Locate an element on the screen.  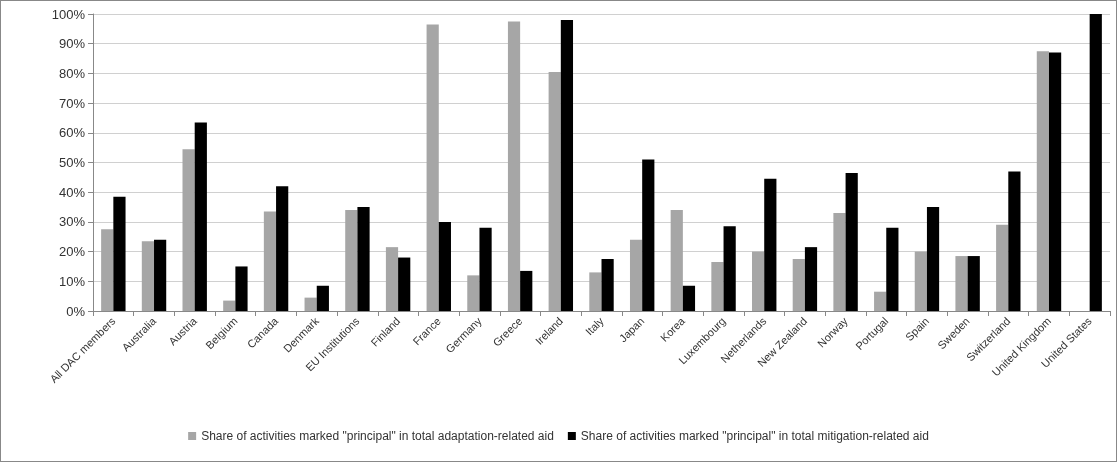
y-tick-label: 0% is located at coordinates (76, 311).